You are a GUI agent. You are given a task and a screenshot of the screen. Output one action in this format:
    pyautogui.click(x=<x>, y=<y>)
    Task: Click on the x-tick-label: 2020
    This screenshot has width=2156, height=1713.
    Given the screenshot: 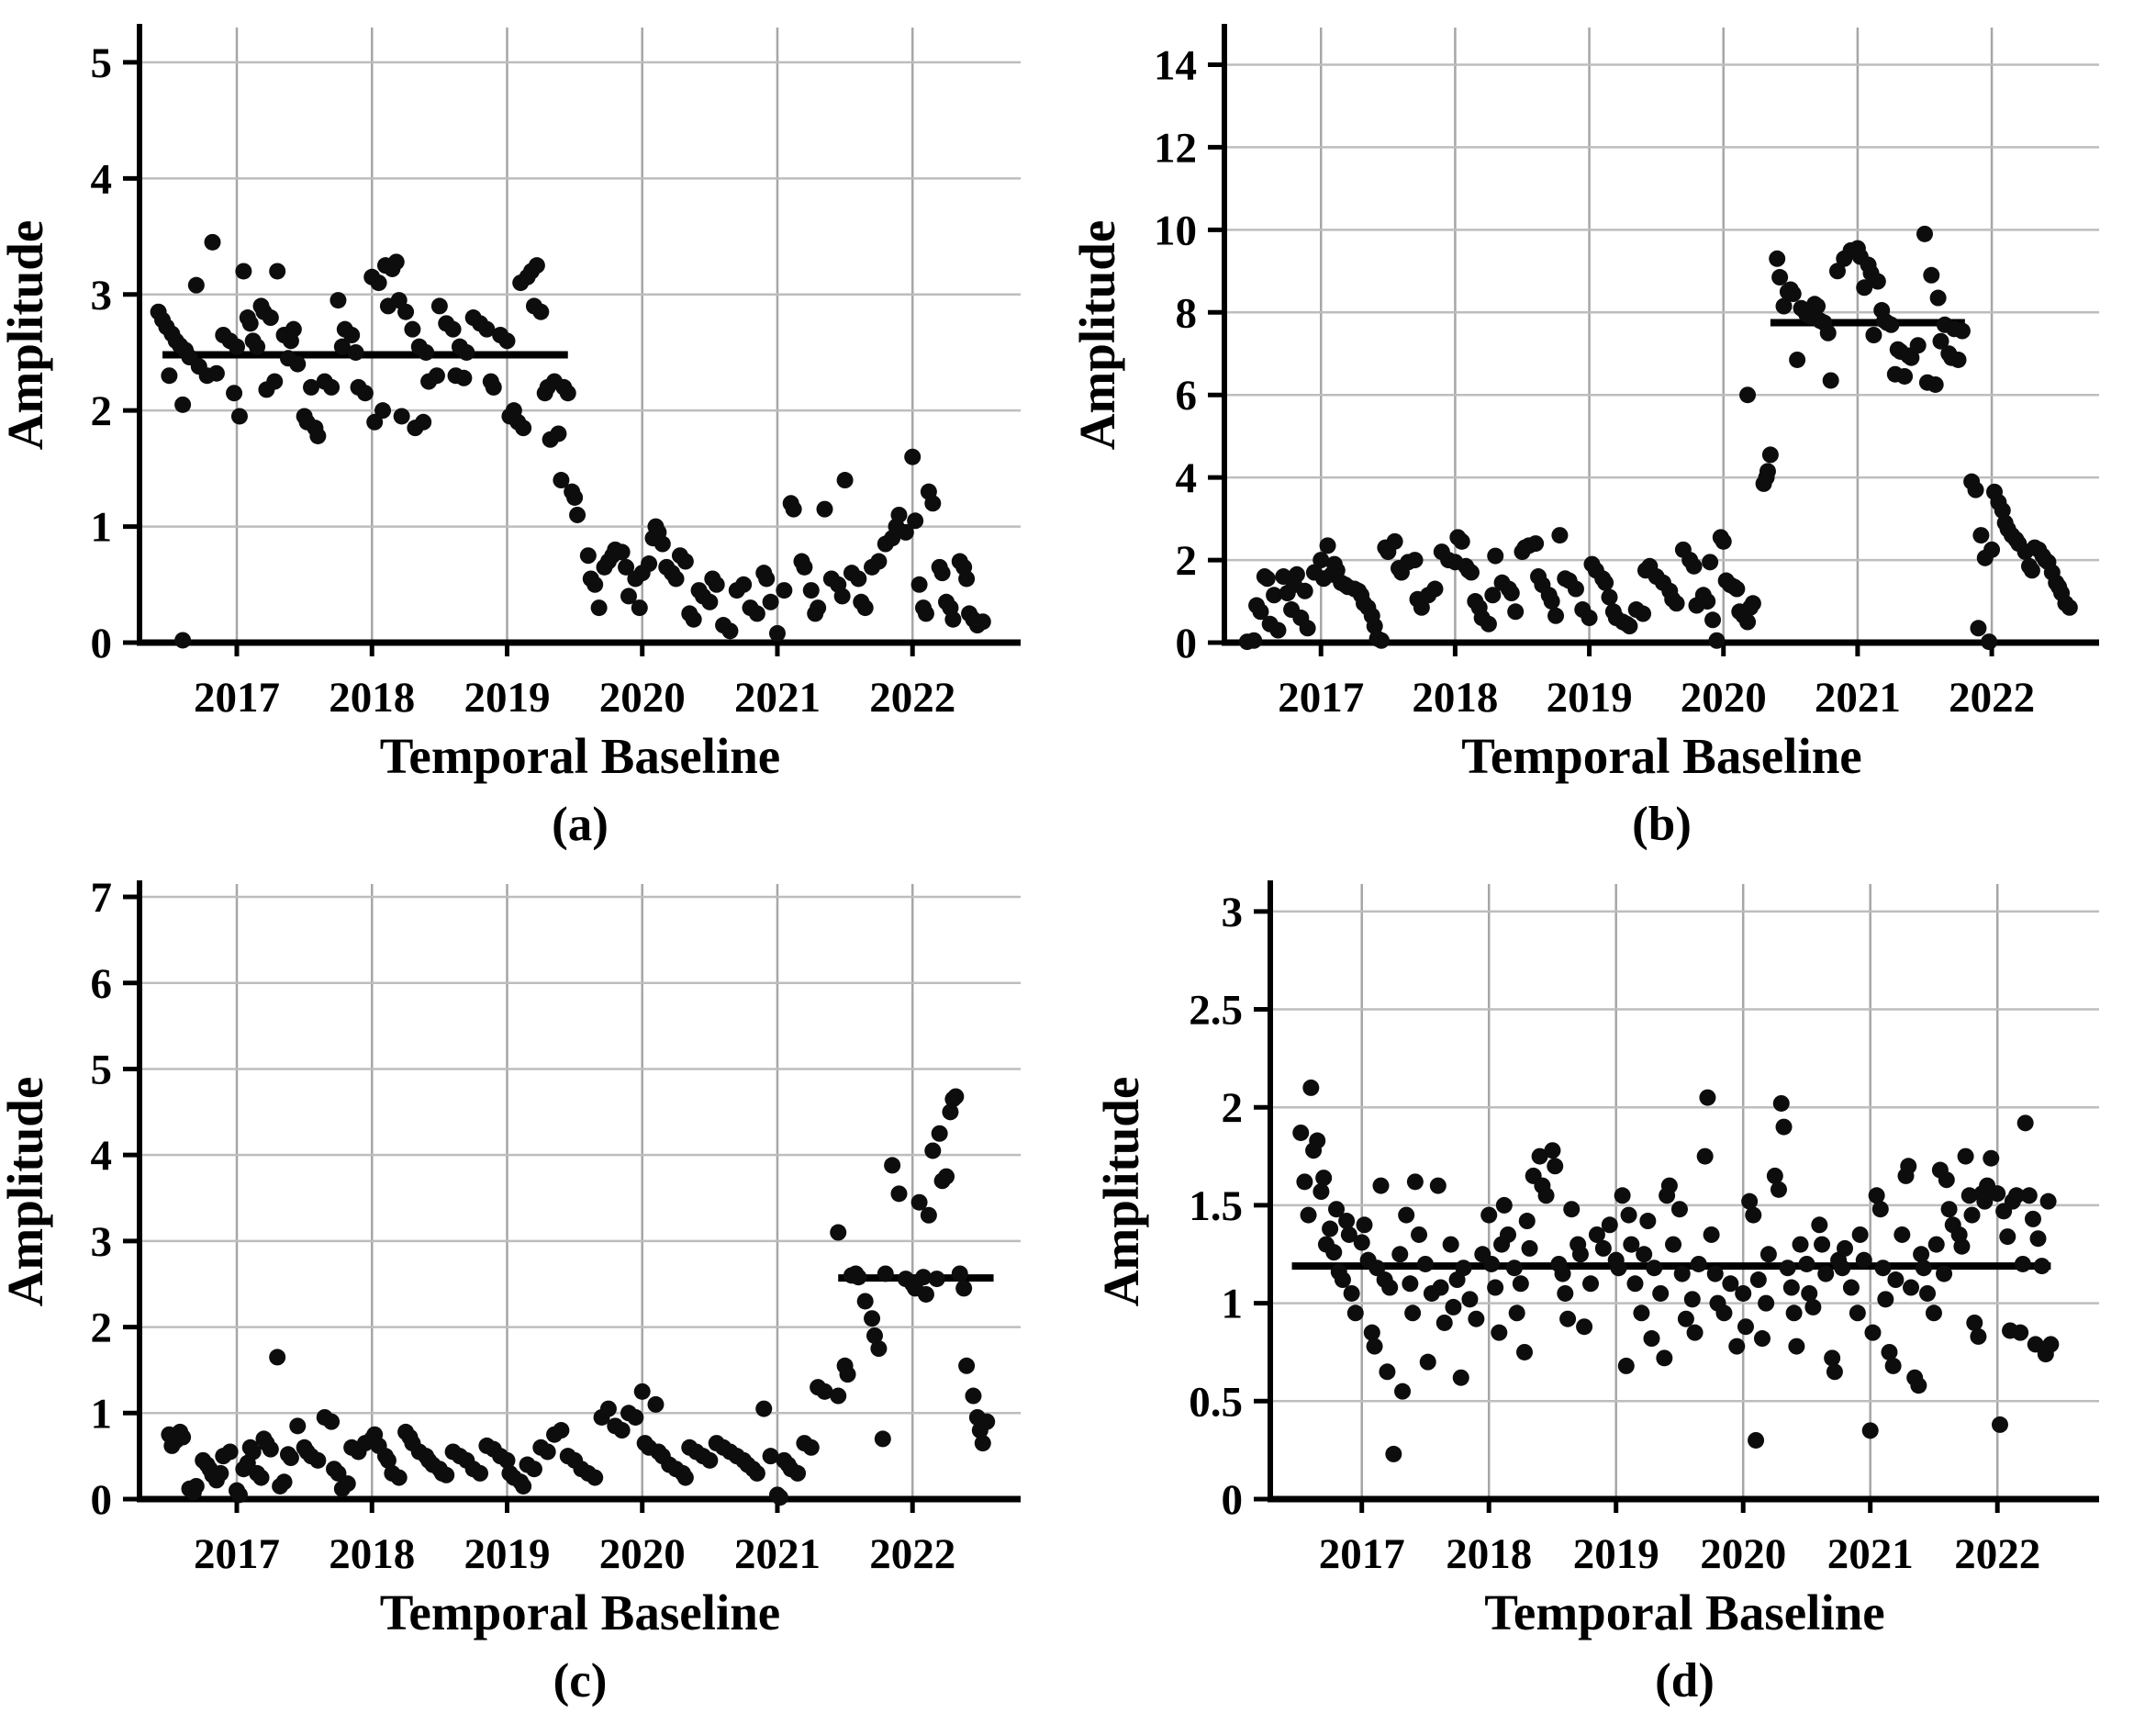 What is the action you would take?
    pyautogui.click(x=1724, y=698)
    